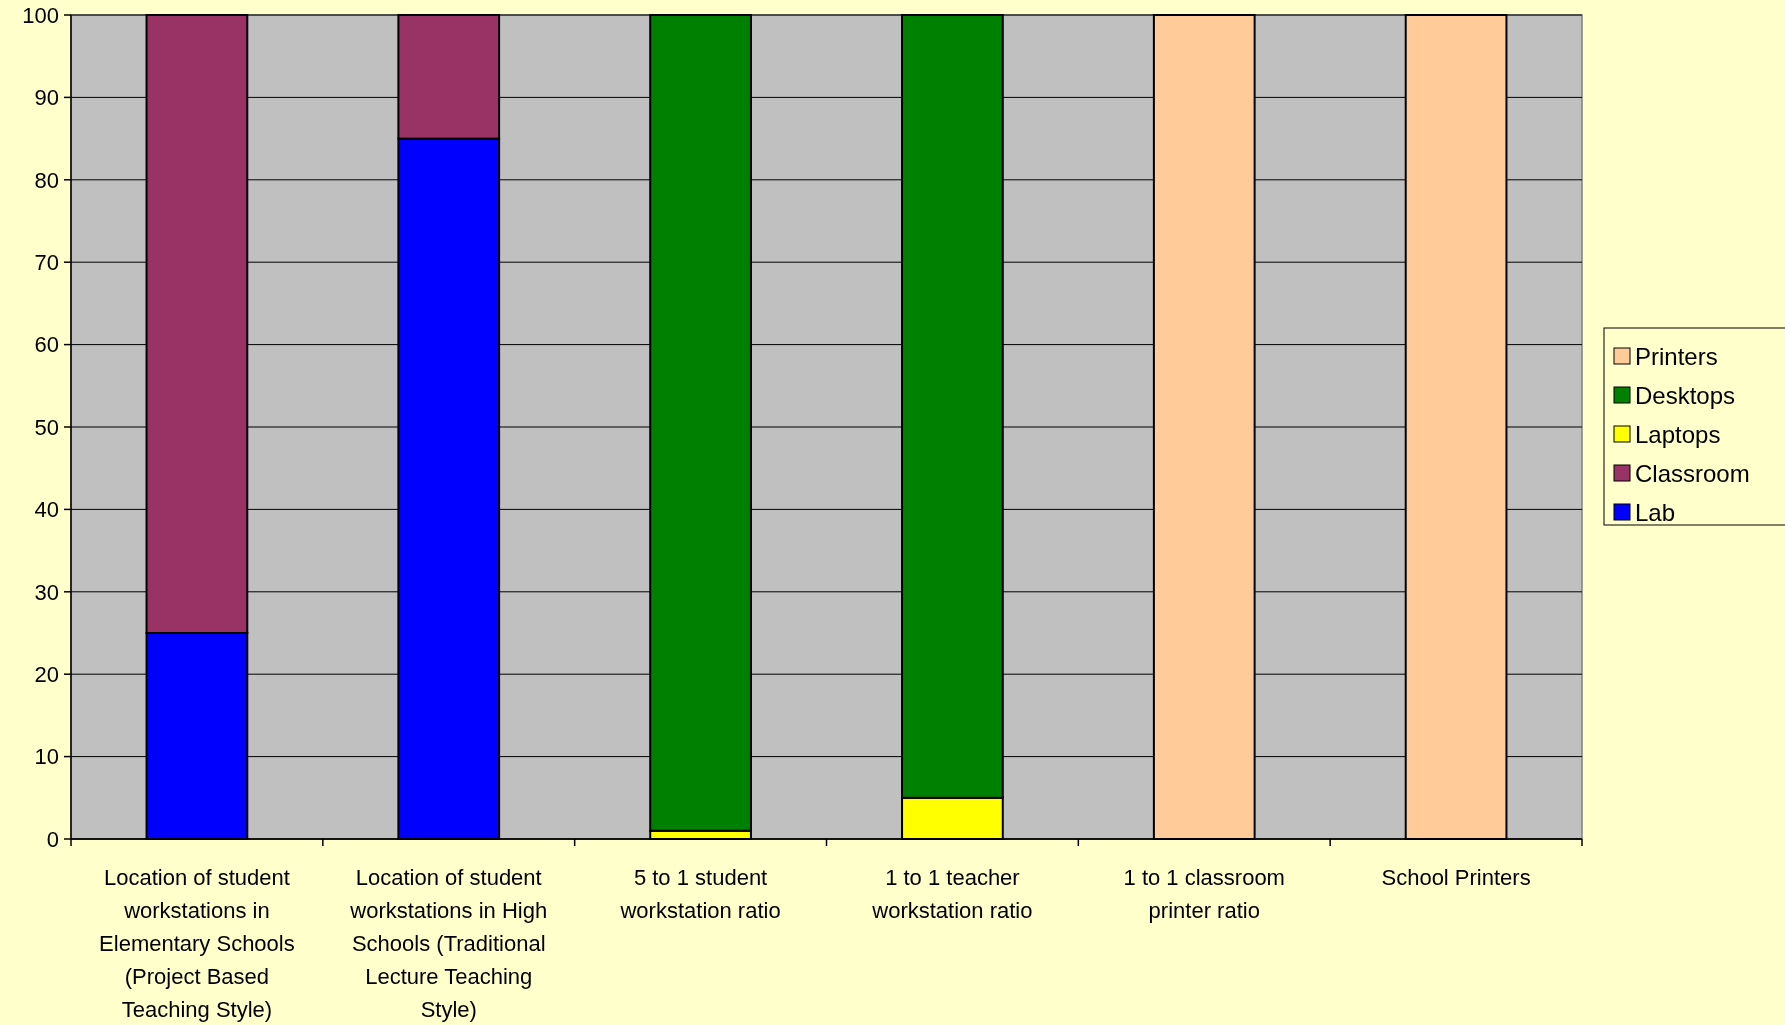 Image resolution: width=1785 pixels, height=1025 pixels. I want to click on y-tick-label: 100, so click(40, 15).